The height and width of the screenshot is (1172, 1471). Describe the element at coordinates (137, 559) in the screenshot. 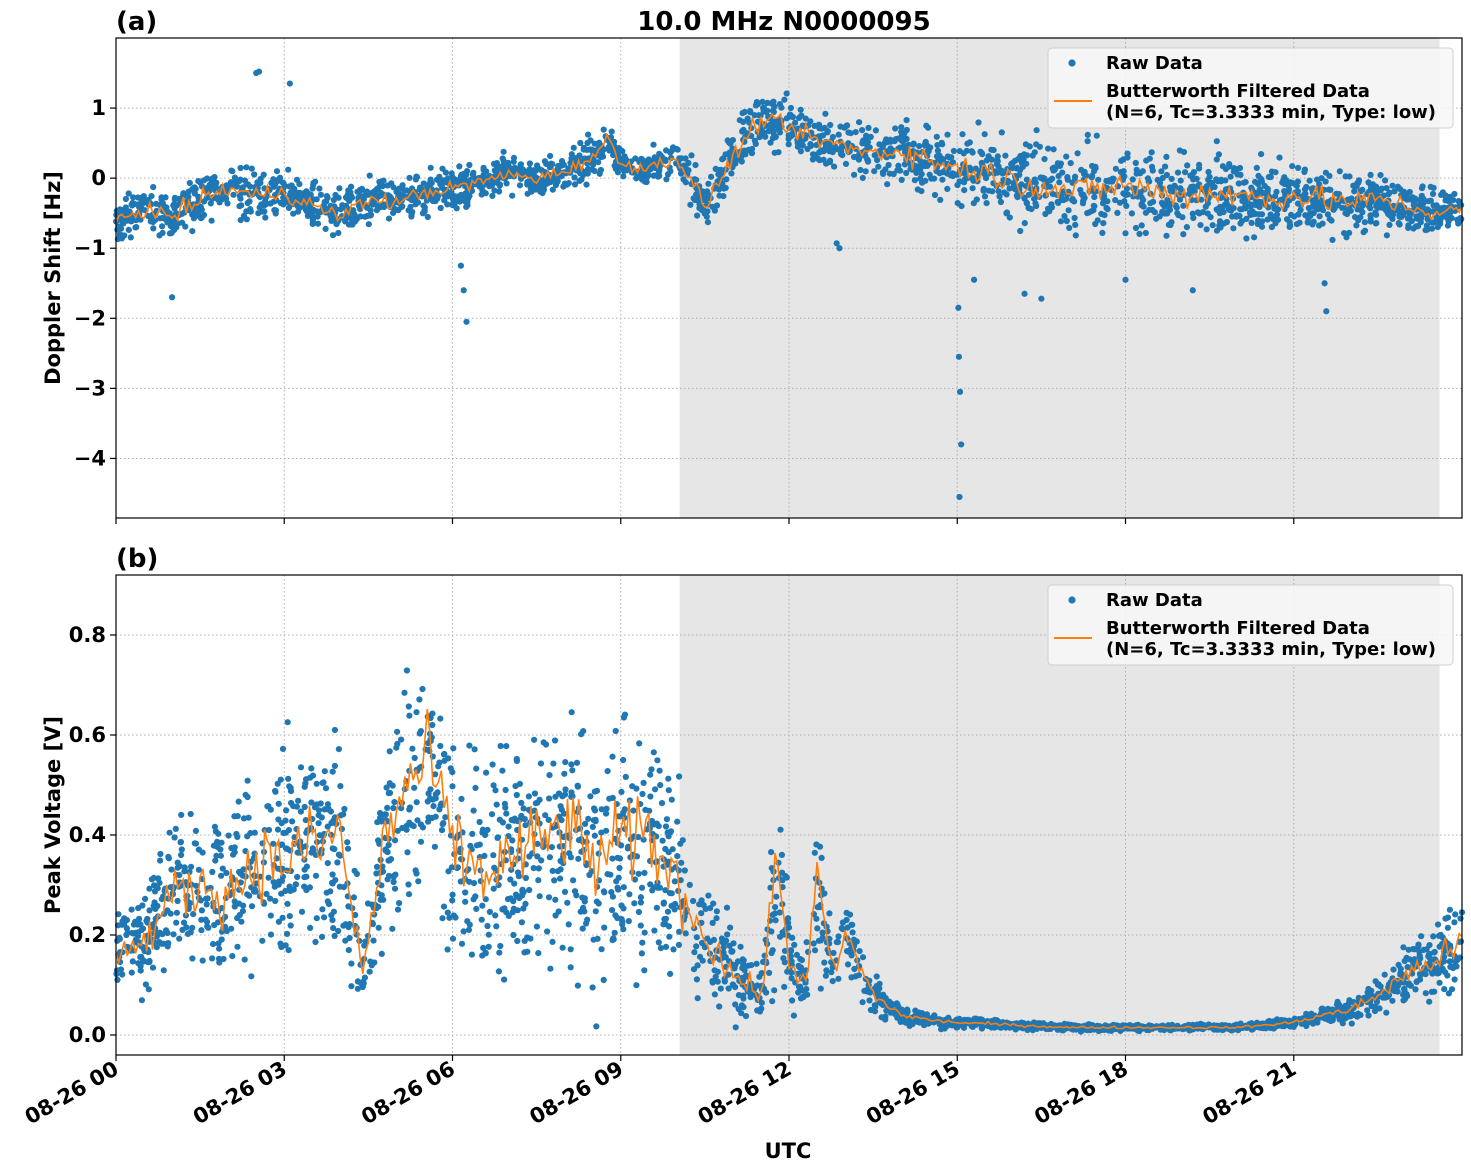

I see `panel-label-b: (b)` at that location.